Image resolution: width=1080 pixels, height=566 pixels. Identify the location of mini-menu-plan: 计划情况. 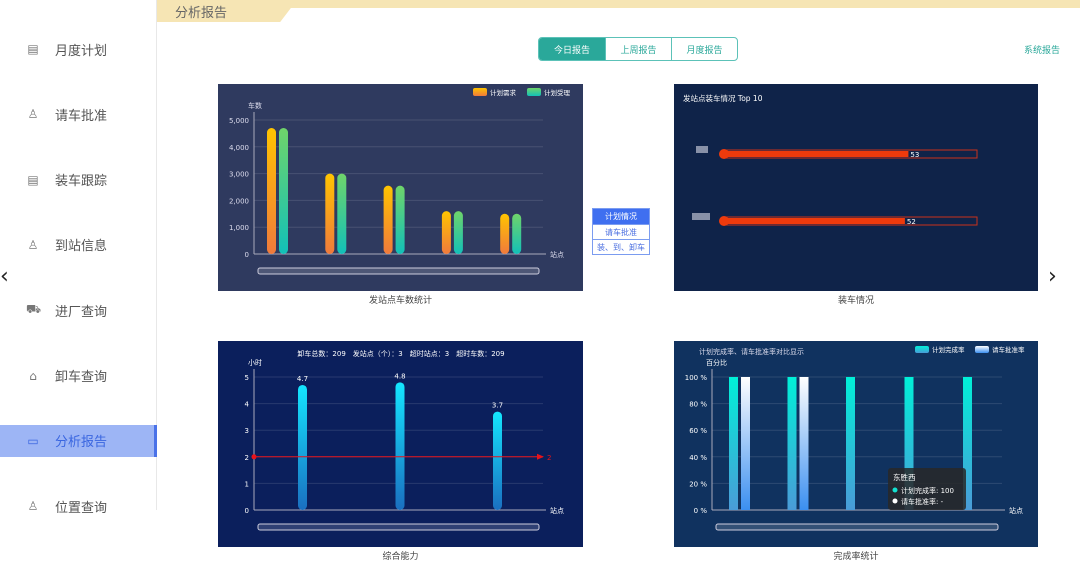
(621, 216).